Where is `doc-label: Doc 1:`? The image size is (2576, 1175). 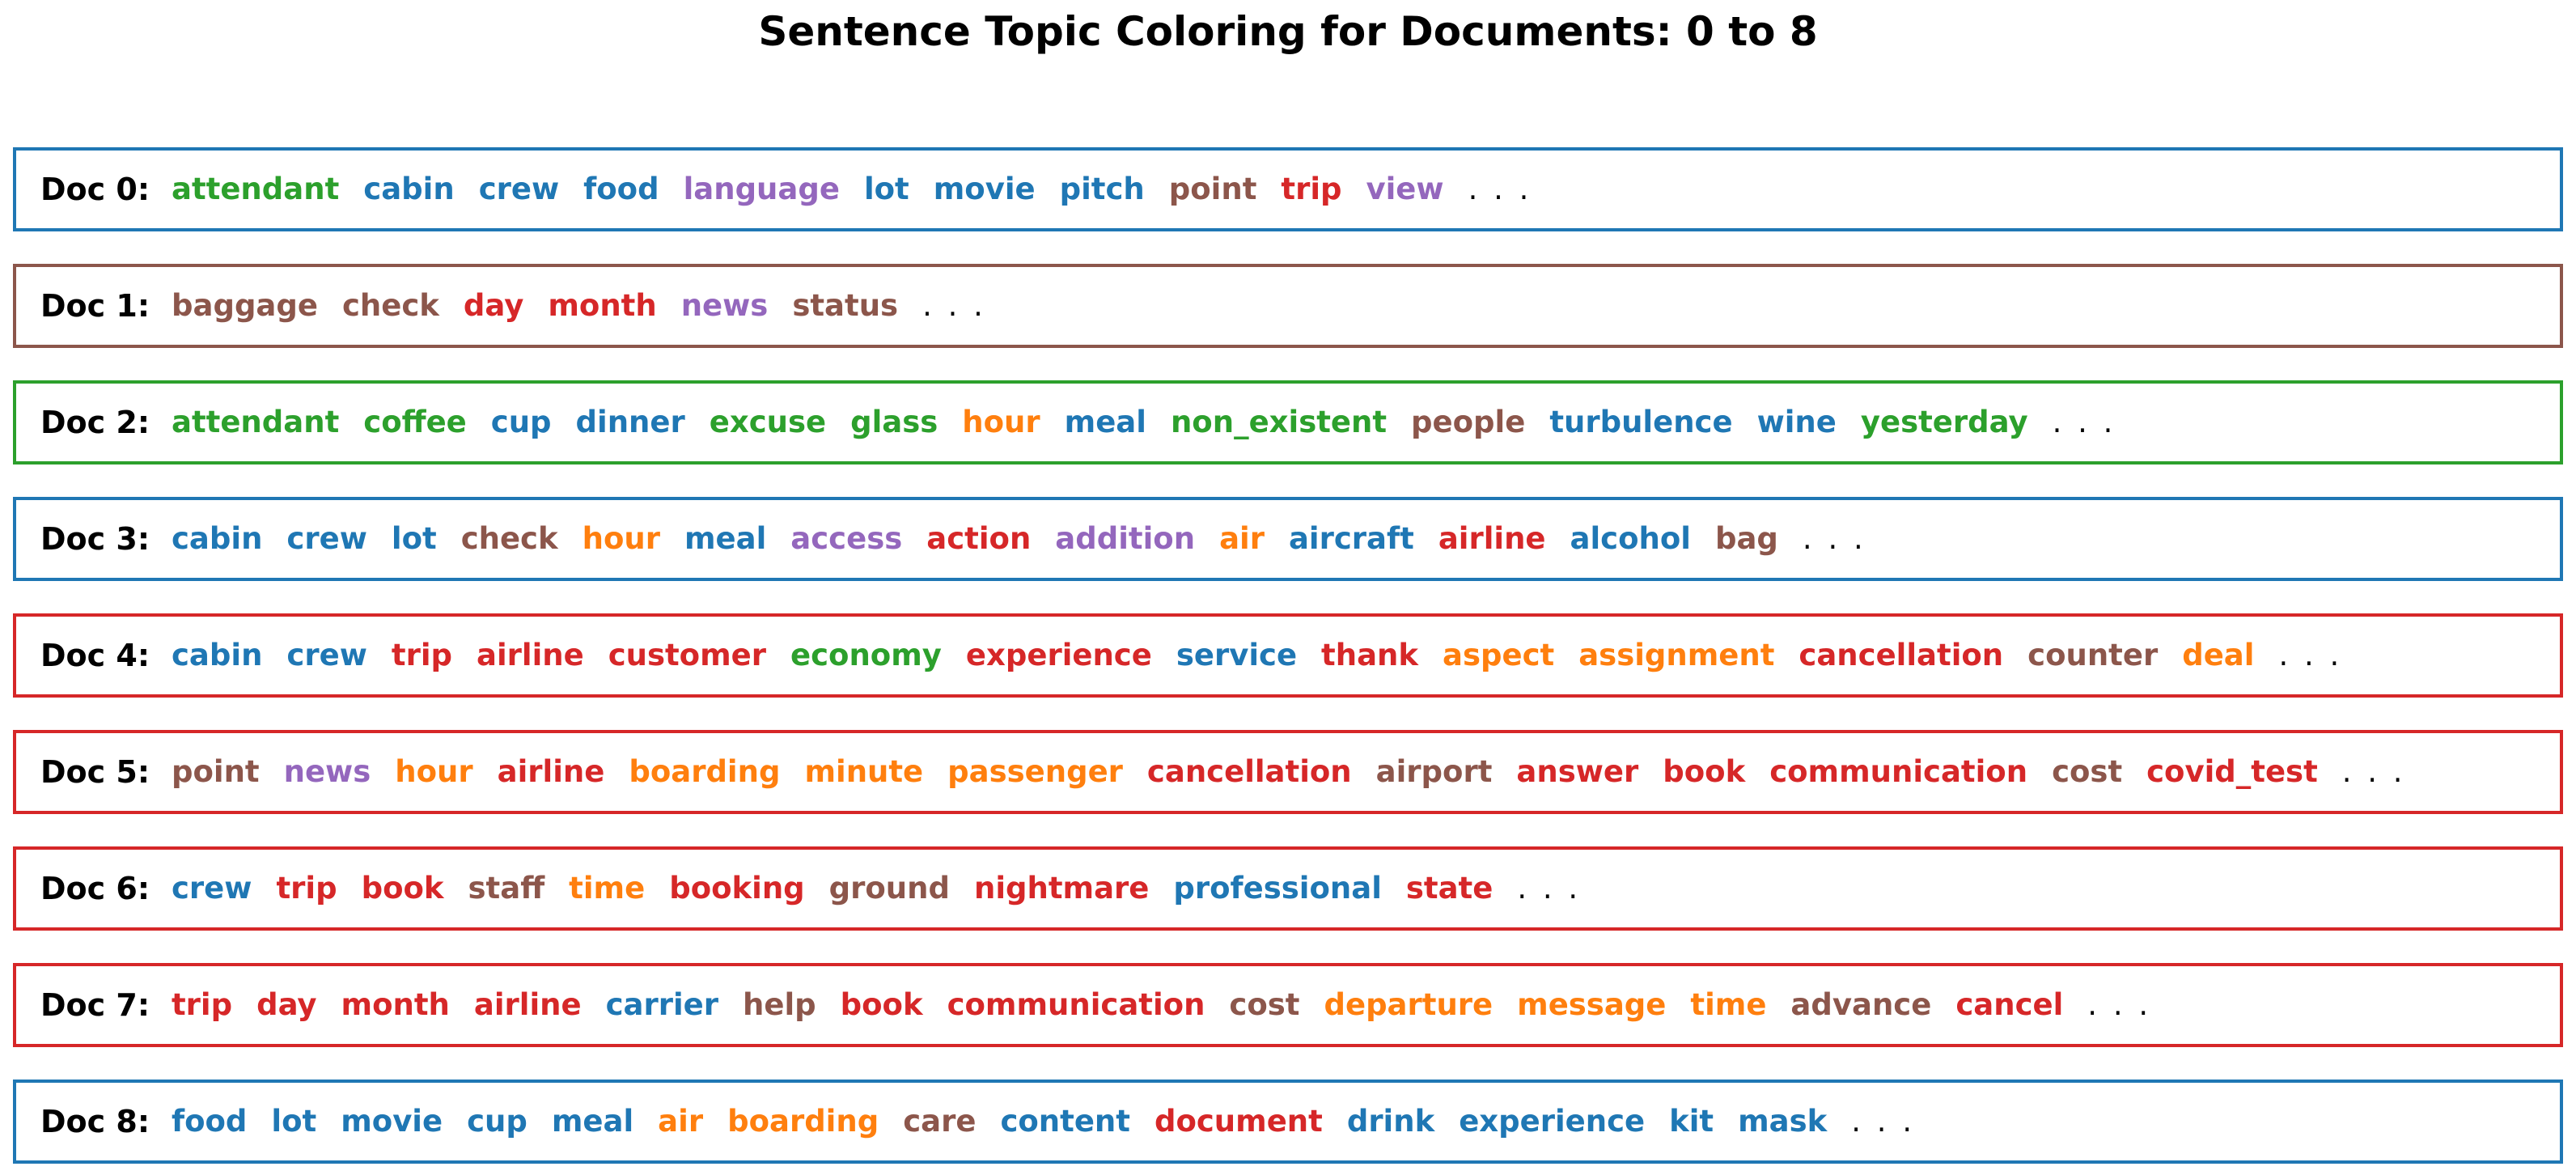 doc-label: Doc 1: is located at coordinates (95, 306).